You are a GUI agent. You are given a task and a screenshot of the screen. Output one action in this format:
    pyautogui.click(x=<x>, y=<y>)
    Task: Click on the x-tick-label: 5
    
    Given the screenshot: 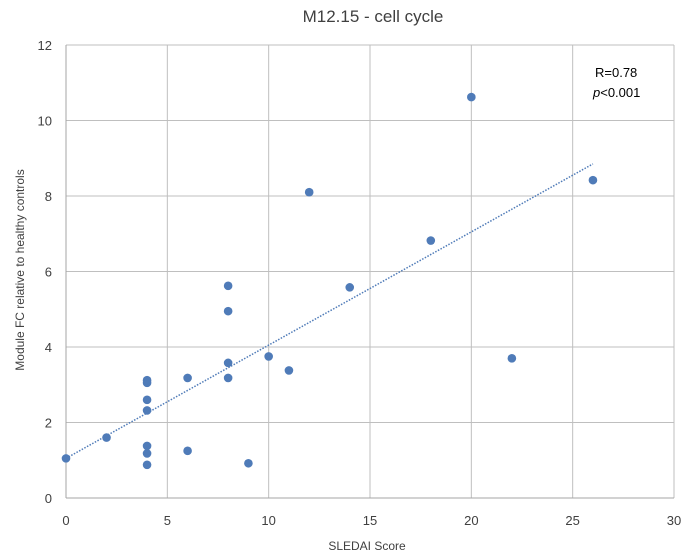 What is the action you would take?
    pyautogui.click(x=167, y=520)
    